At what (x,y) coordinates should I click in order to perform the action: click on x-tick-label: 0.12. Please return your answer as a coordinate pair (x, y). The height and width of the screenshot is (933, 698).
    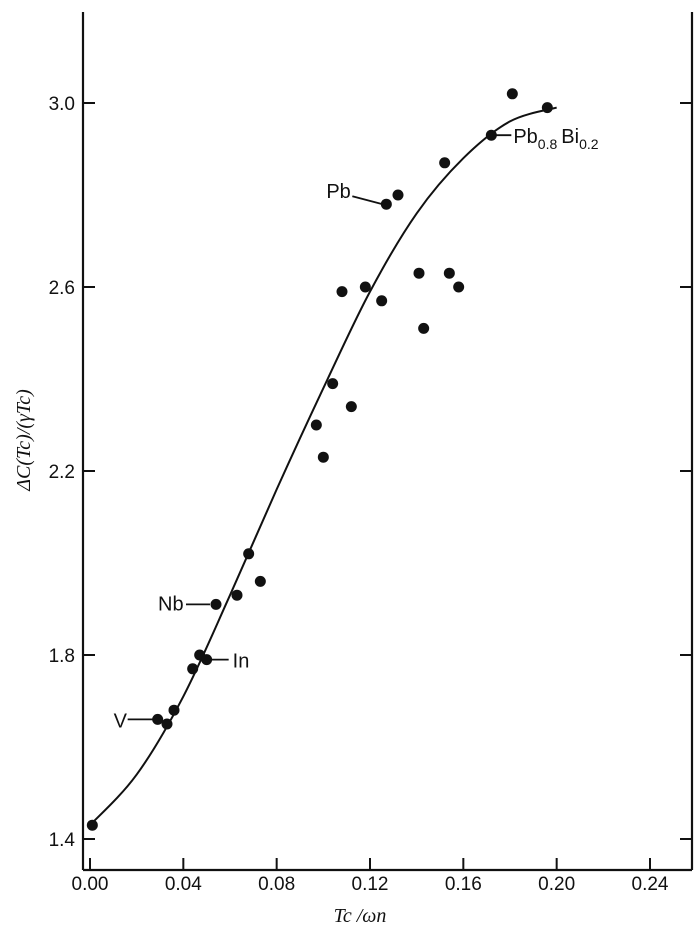
    Looking at the image, I should click on (370, 884).